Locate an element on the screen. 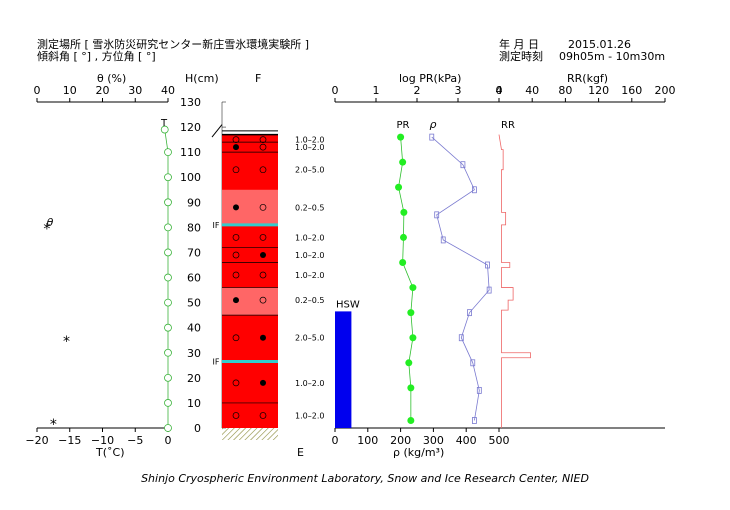 The width and height of the screenshot is (730, 510). temp-tick-label: −10 is located at coordinates (102, 440).